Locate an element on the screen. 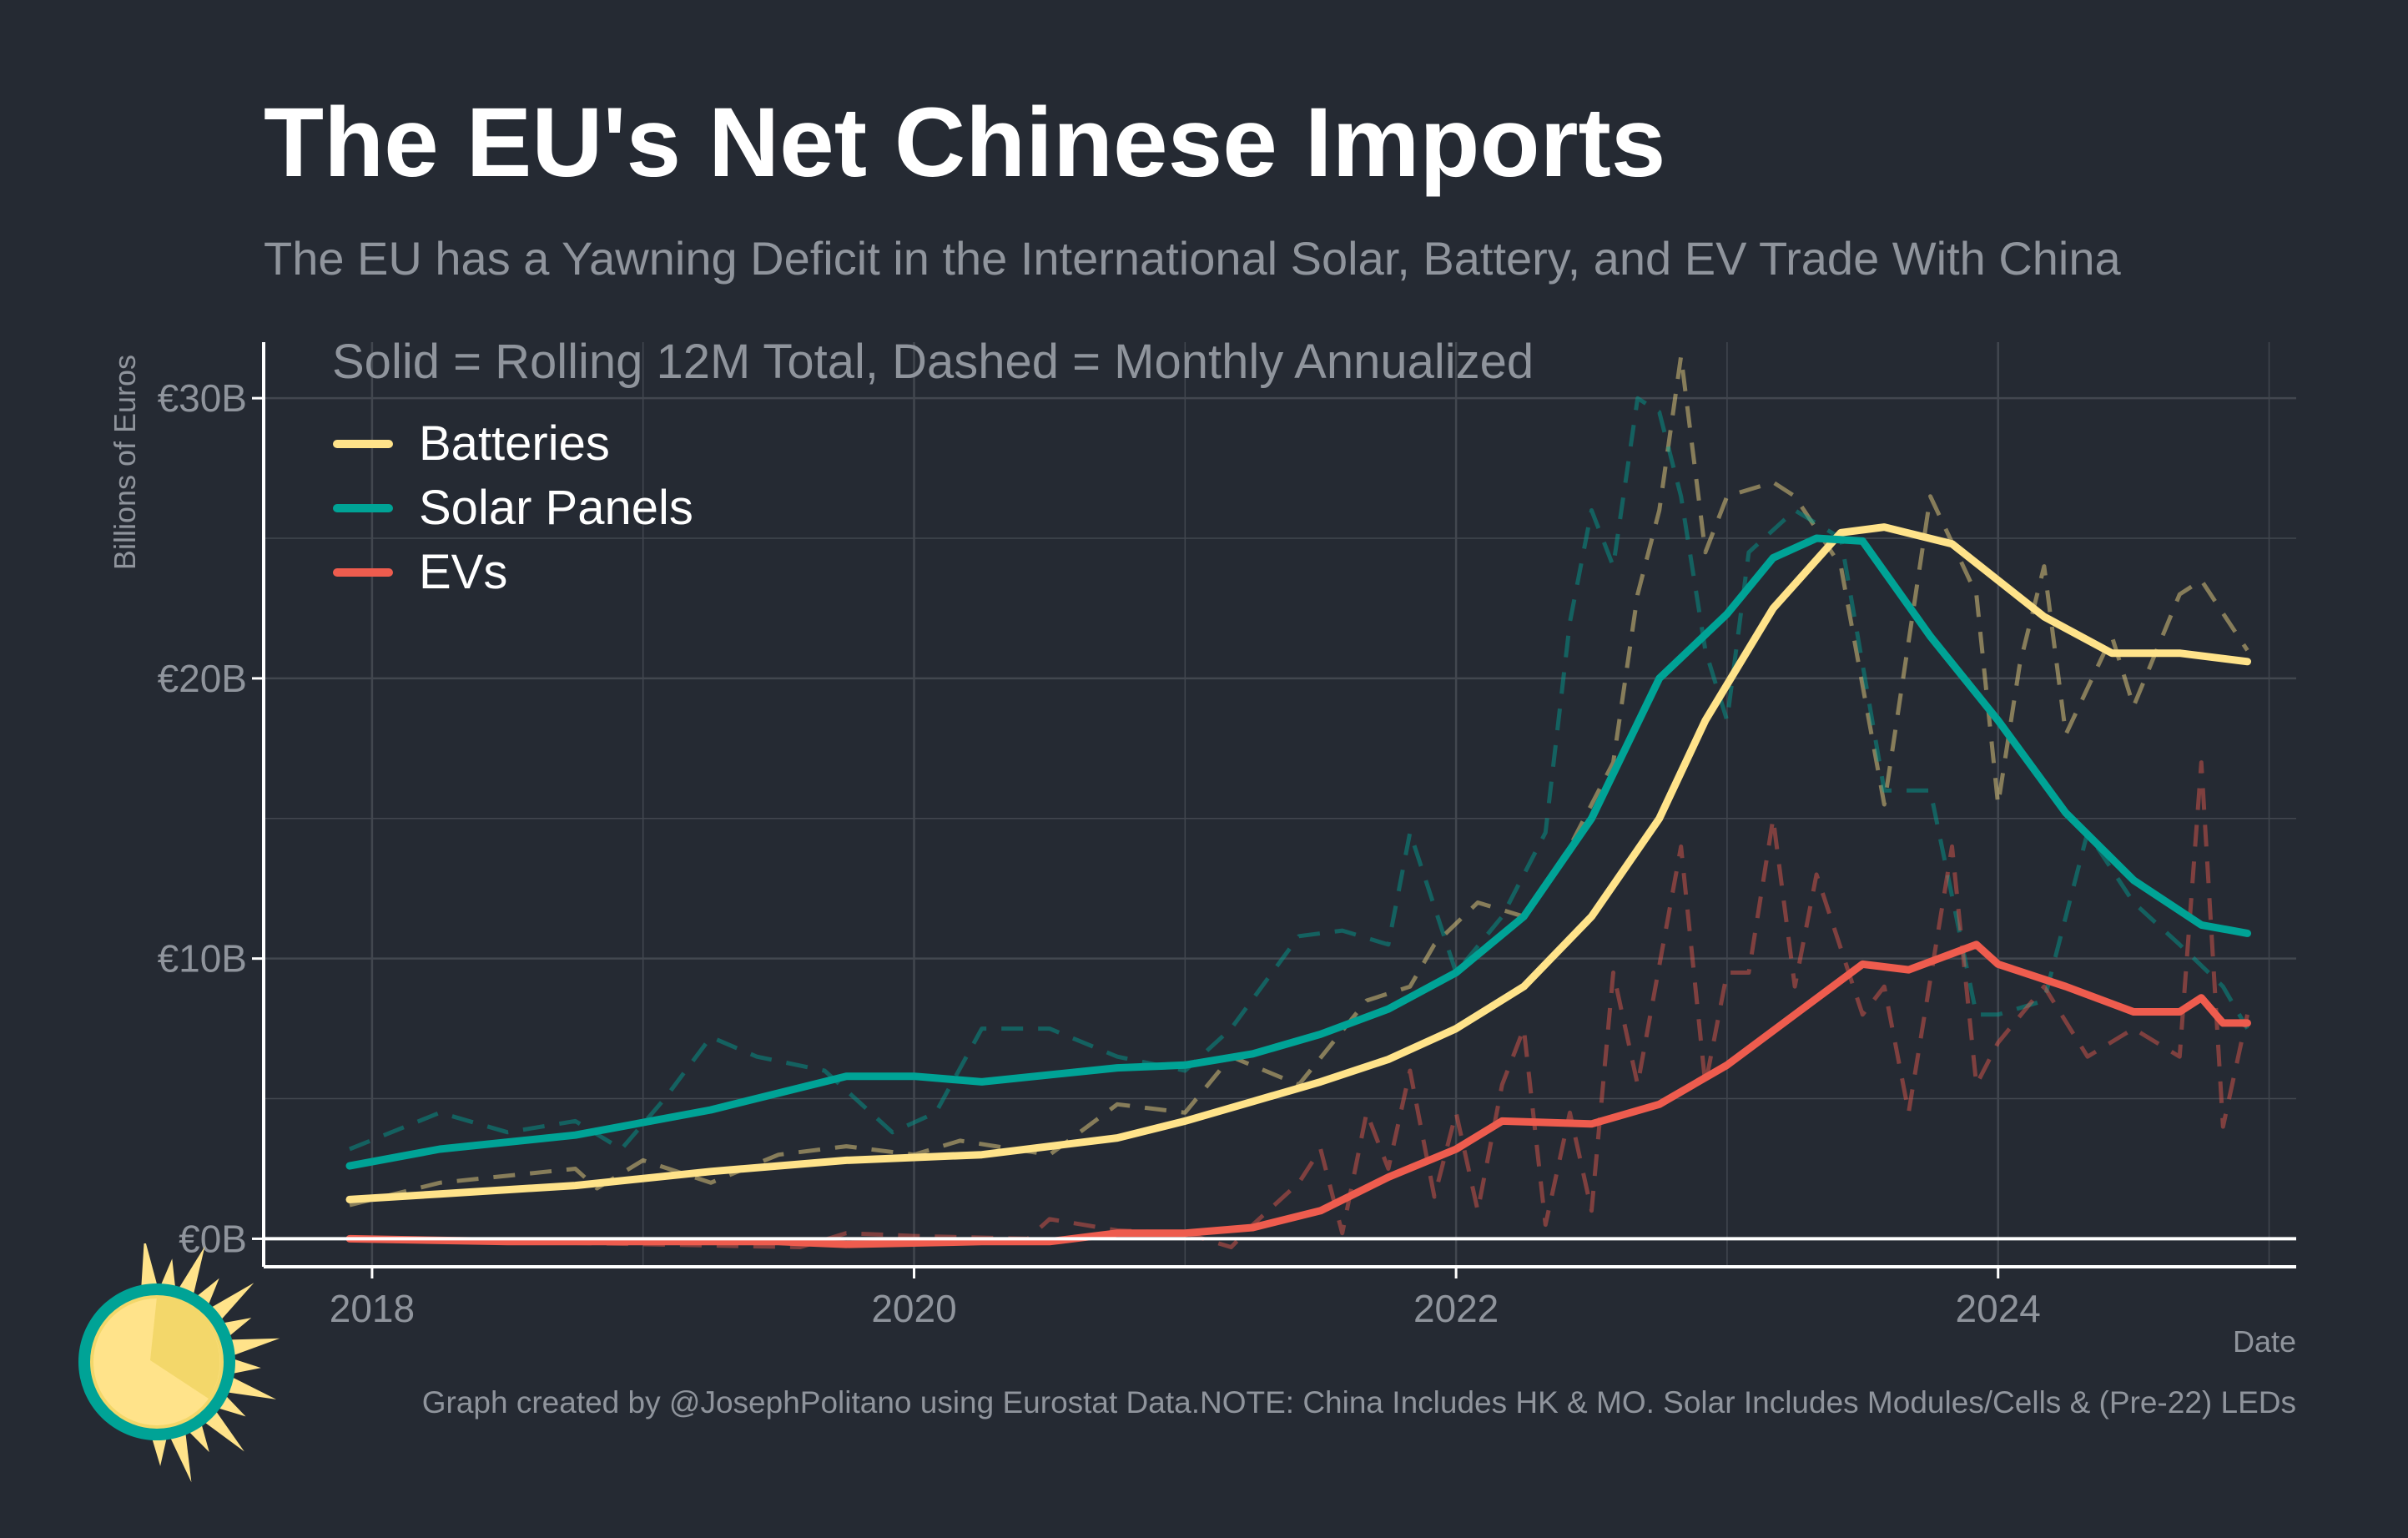 This screenshot has width=2408, height=1538. y-tick-label: €20B is located at coordinates (202, 678).